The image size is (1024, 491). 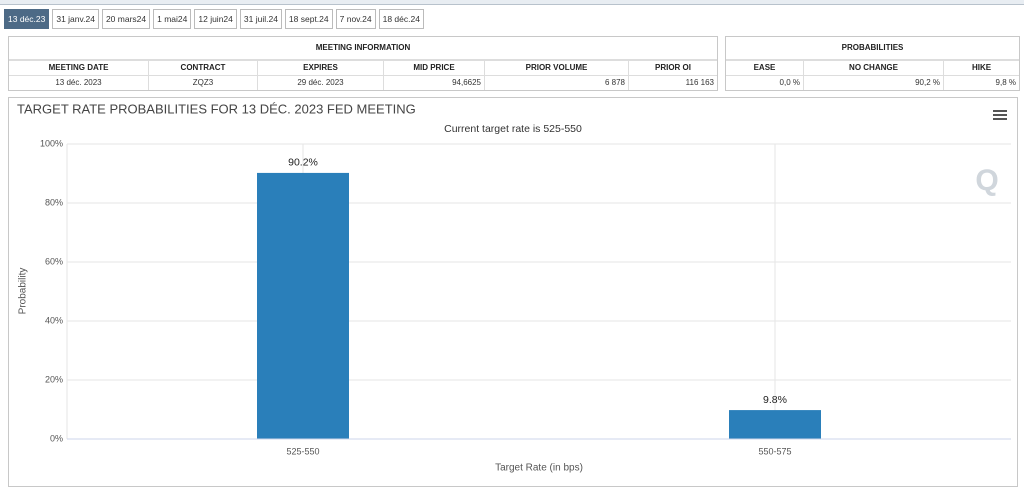 I want to click on header-row: EASE NO CHANGE HIKE, so click(x=872, y=67).